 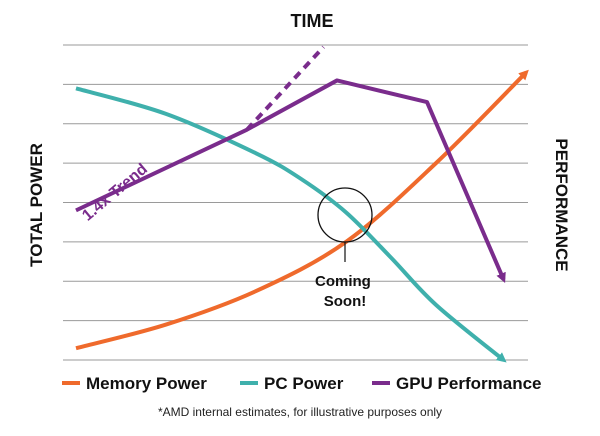 I want to click on annotation-circle, so click(x=345, y=215).